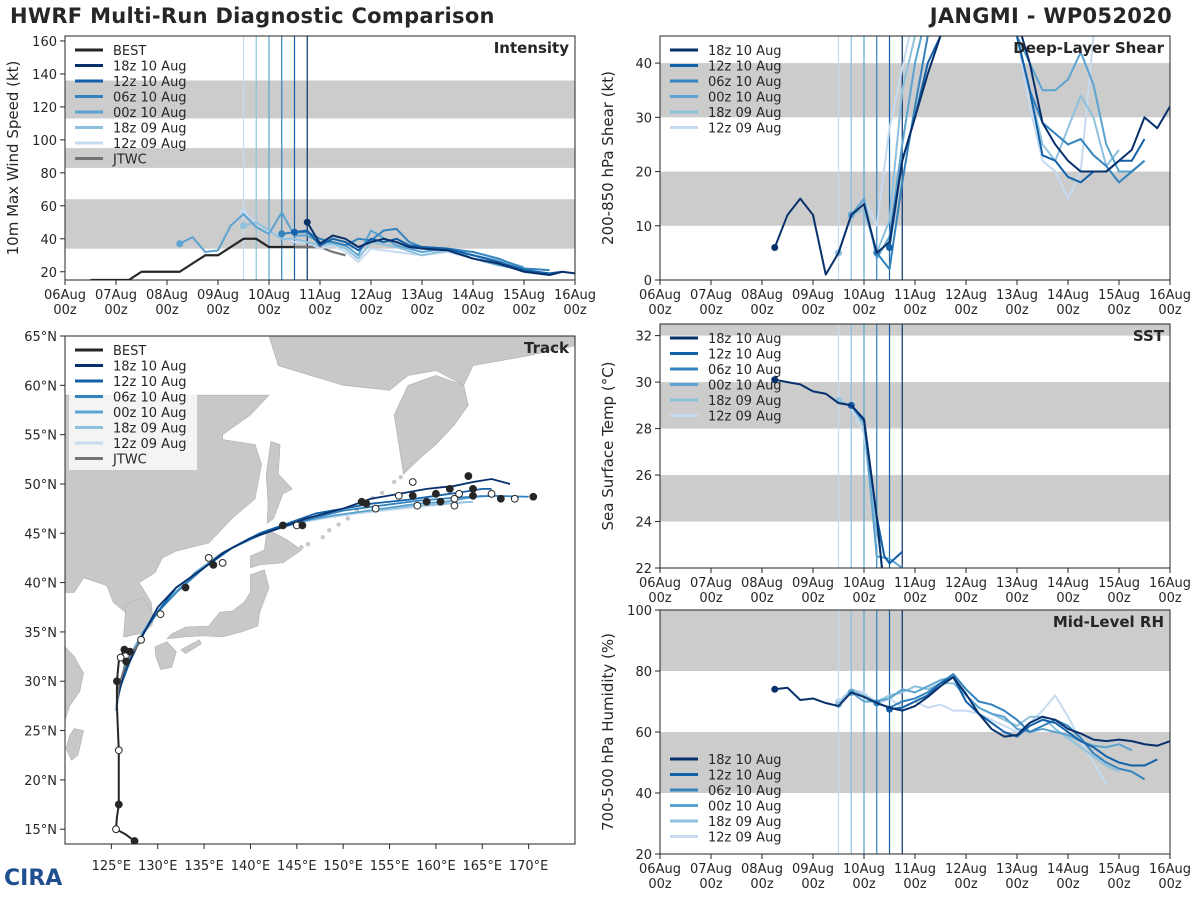 The image size is (1200, 900). I want to click on rh-xtick-label: 15Aug, so click(1119, 869).